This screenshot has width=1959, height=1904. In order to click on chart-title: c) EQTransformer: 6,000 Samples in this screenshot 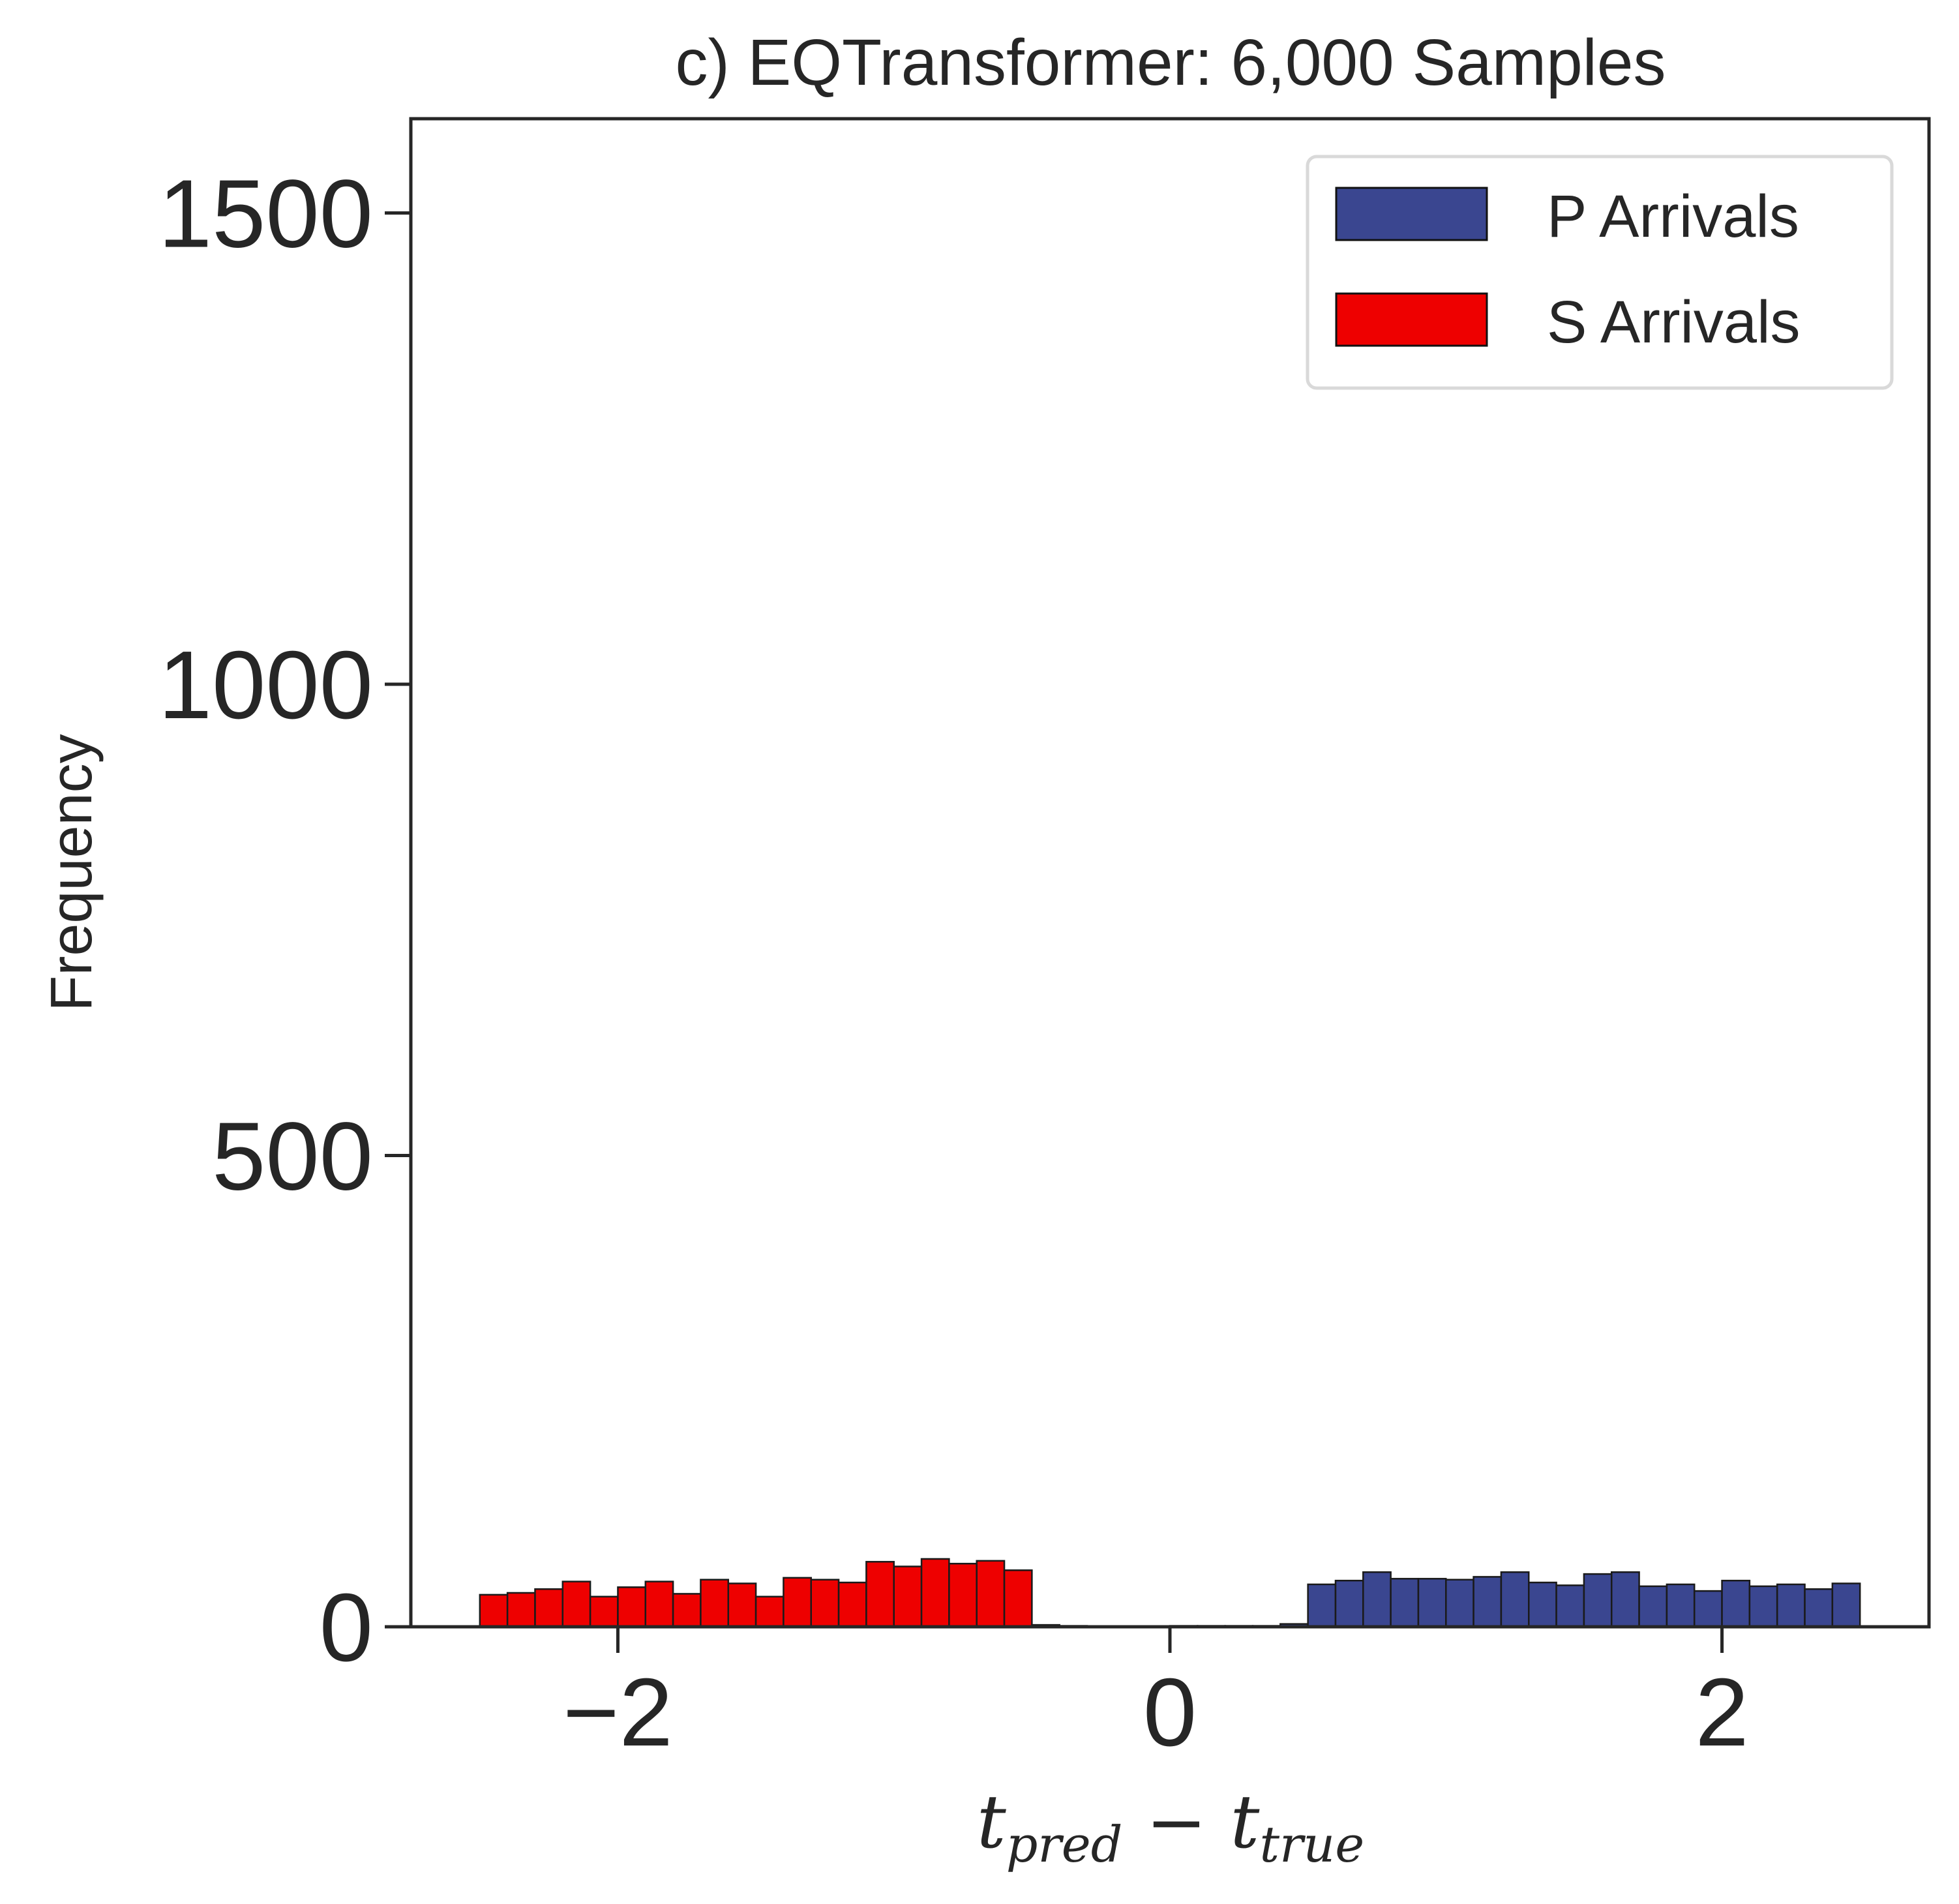, I will do `click(1170, 63)`.